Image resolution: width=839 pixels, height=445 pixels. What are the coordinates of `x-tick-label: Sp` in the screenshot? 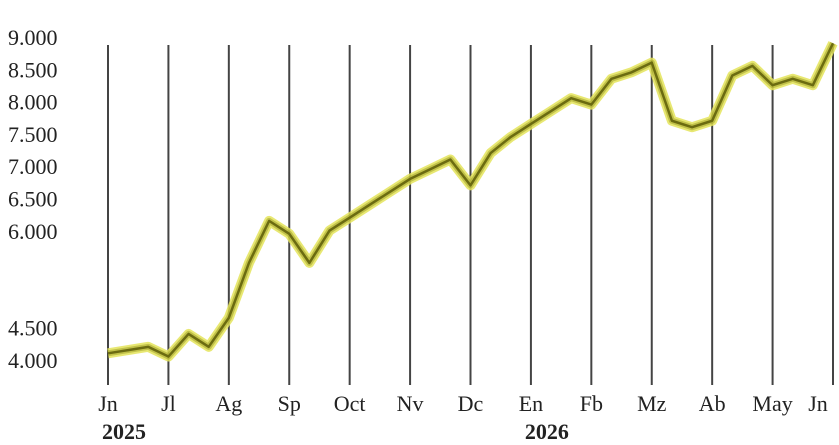 It's located at (289, 403).